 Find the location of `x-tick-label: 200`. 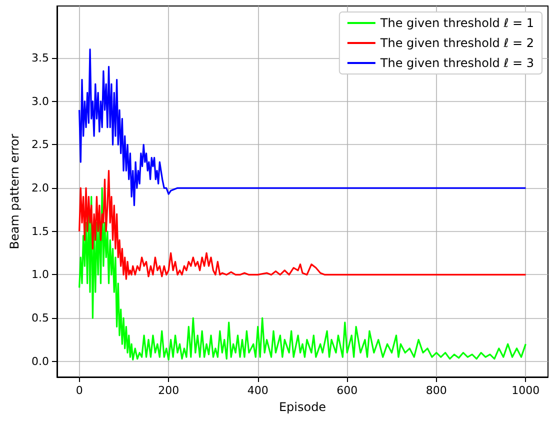

x-tick-label: 200 is located at coordinates (169, 390).